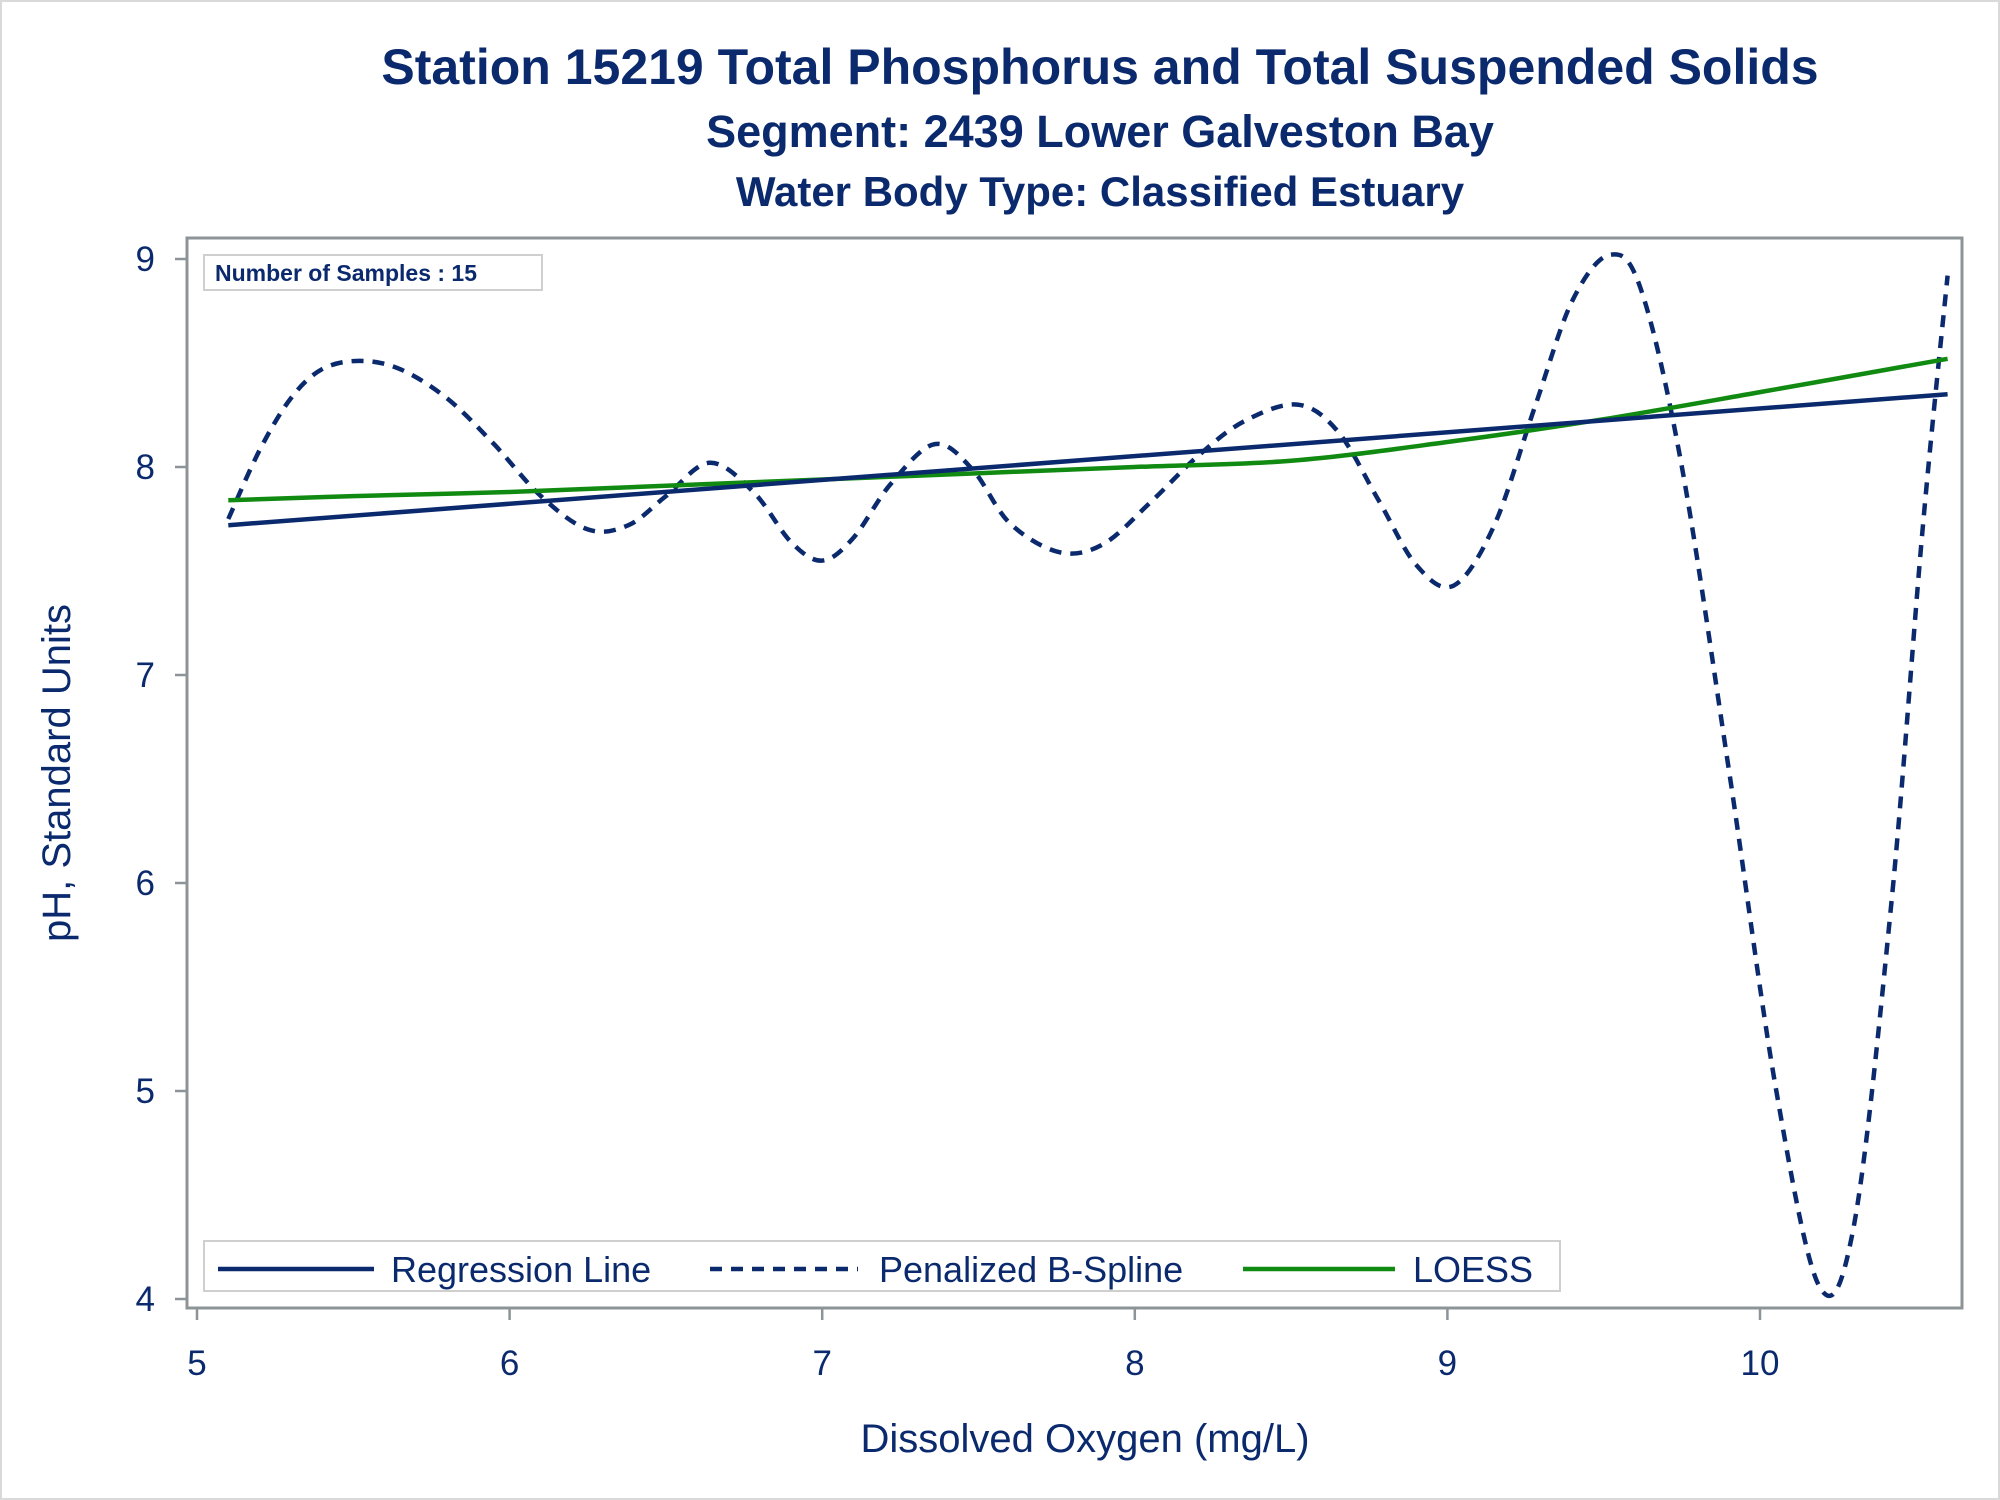  Describe the element at coordinates (145, 1299) in the screenshot. I see `y-tick-label: 4` at that location.